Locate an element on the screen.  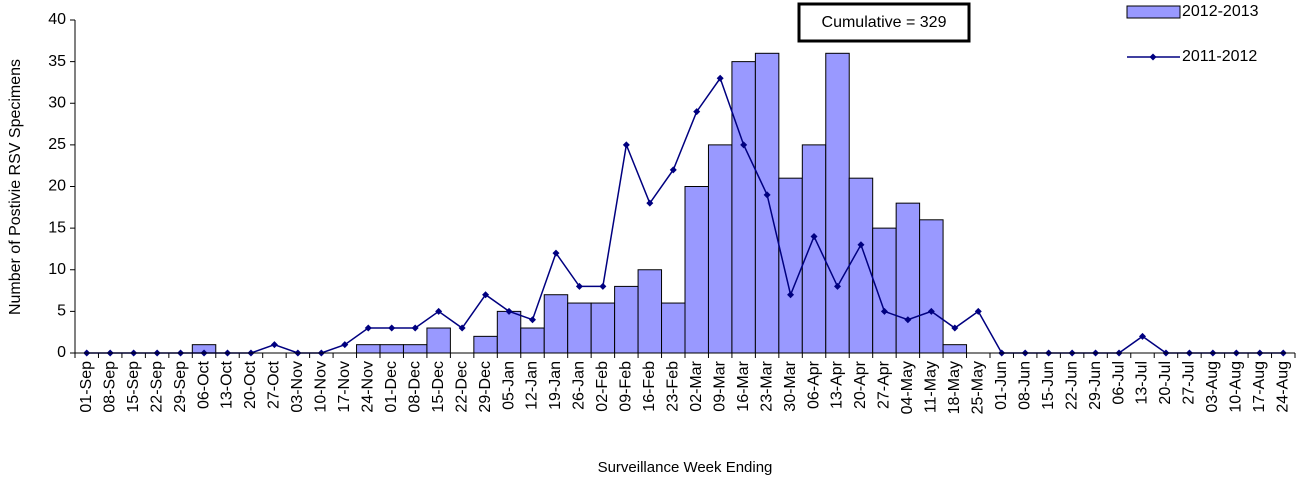
x-tick-label: 11-May is located at coordinates (931, 387).